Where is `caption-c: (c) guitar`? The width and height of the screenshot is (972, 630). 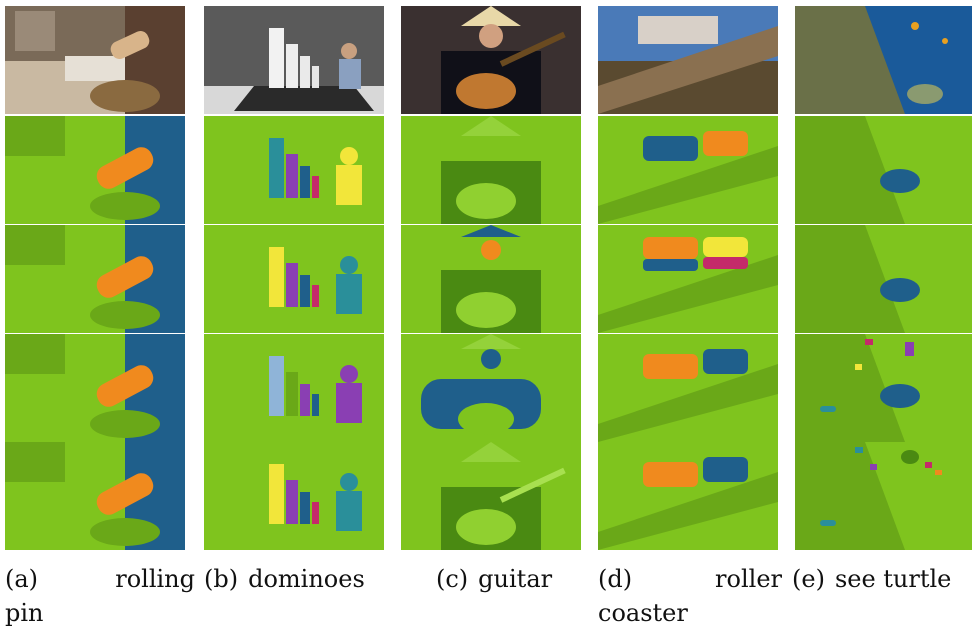
caption-c: (c) guitar is located at coordinates (516, 579).